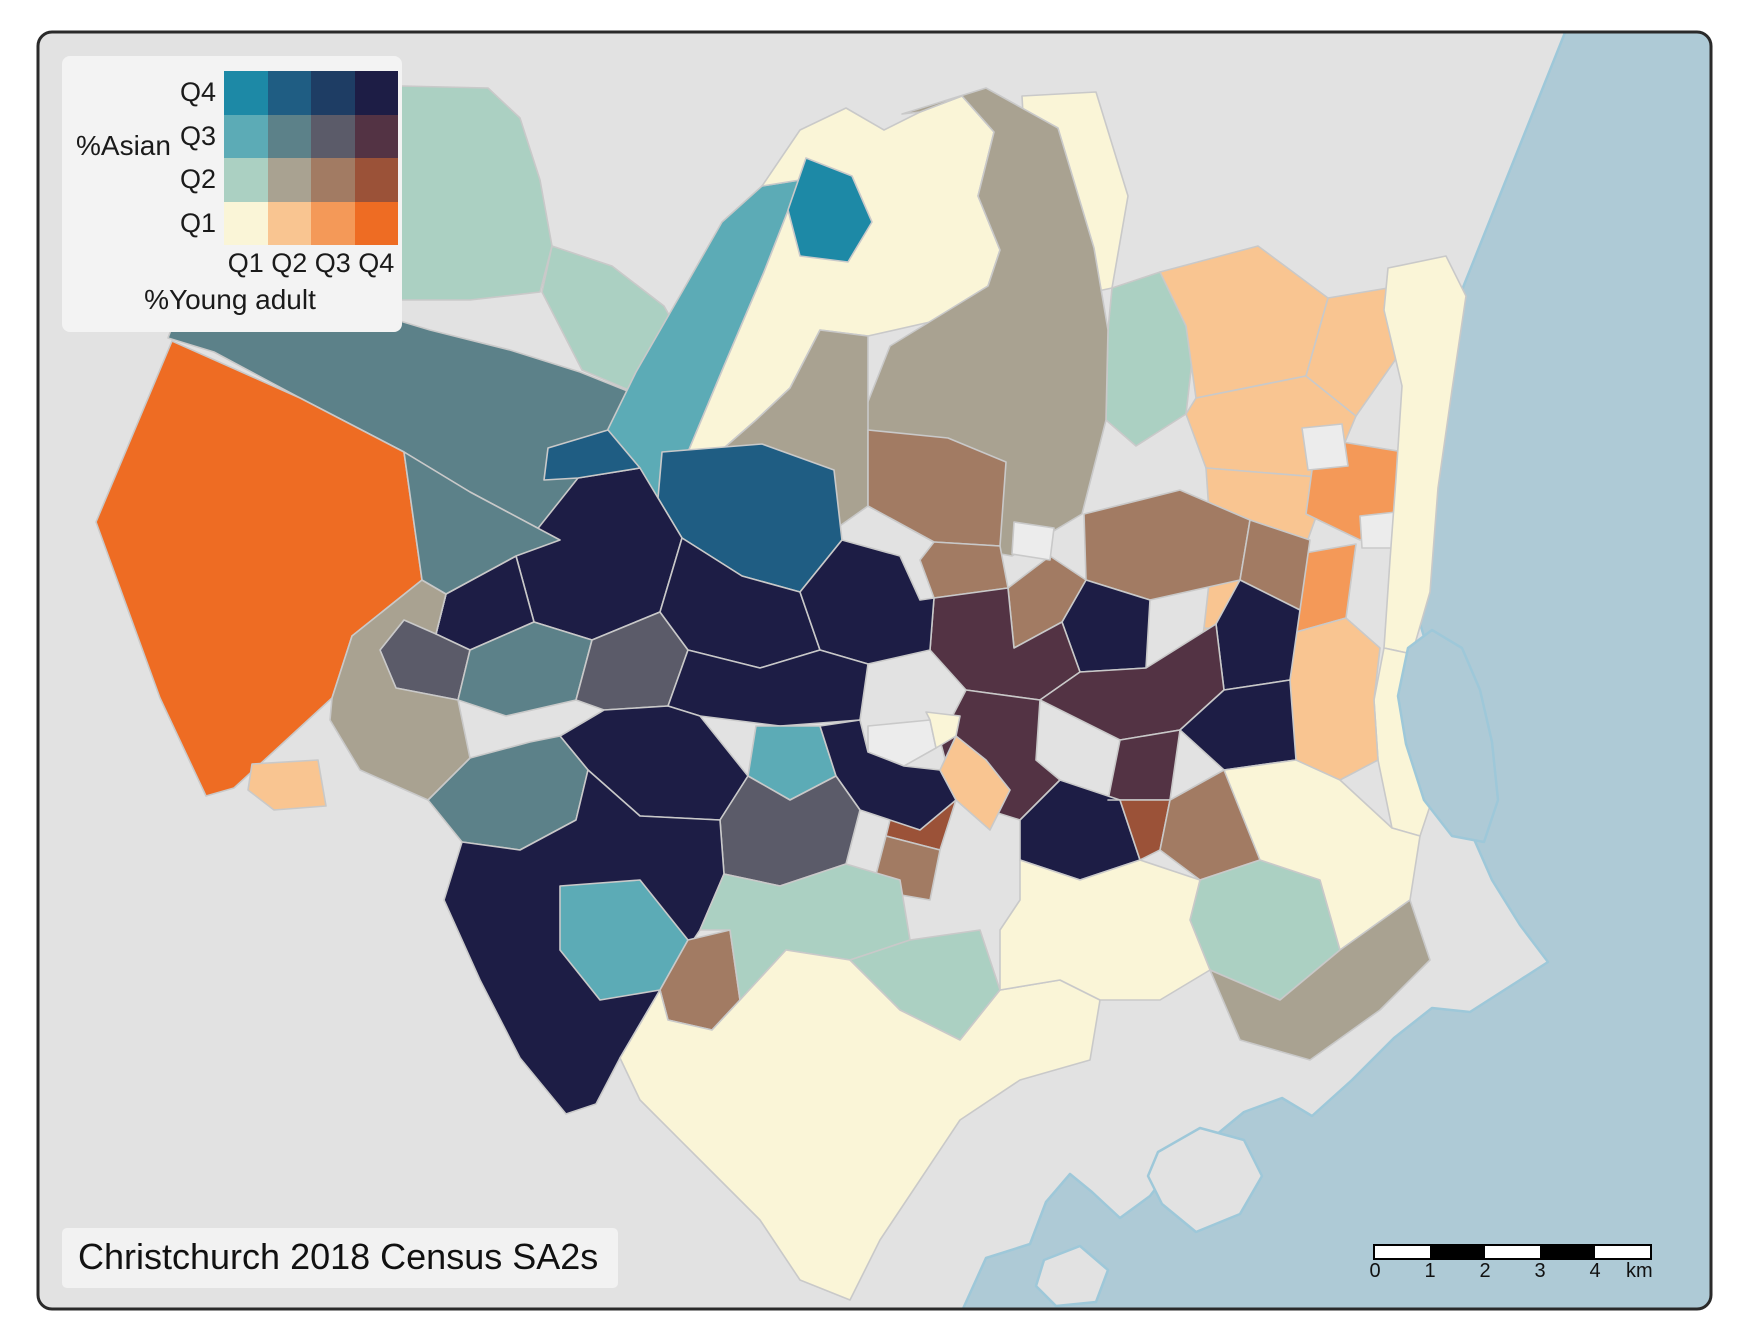  What do you see at coordinates (1430, 1271) in the screenshot?
I see `scale-bar-tick-label: 1` at bounding box center [1430, 1271].